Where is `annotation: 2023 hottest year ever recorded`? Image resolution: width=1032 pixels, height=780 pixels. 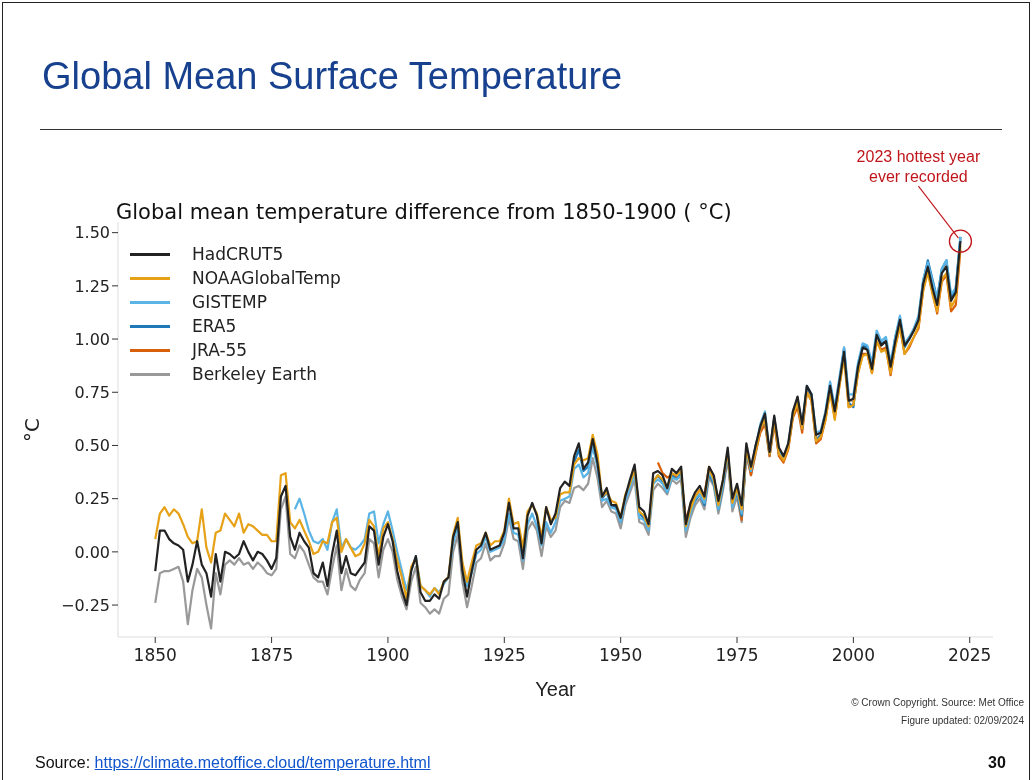 annotation: 2023 hottest year ever recorded is located at coordinates (918, 167).